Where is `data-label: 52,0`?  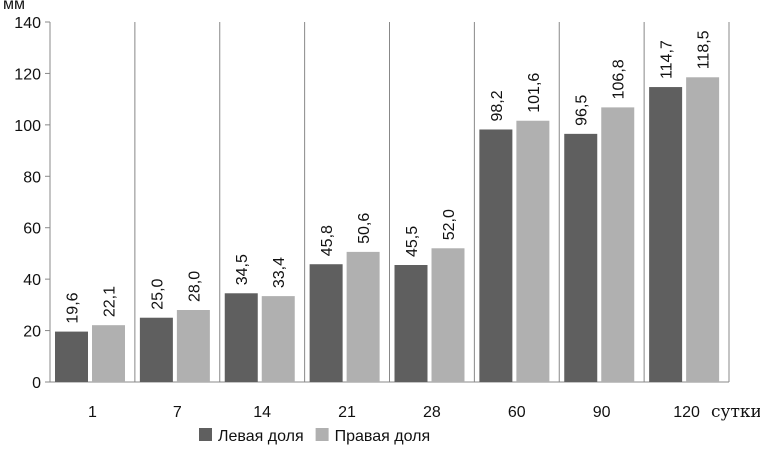
data-label: 52,0 is located at coordinates (449, 224).